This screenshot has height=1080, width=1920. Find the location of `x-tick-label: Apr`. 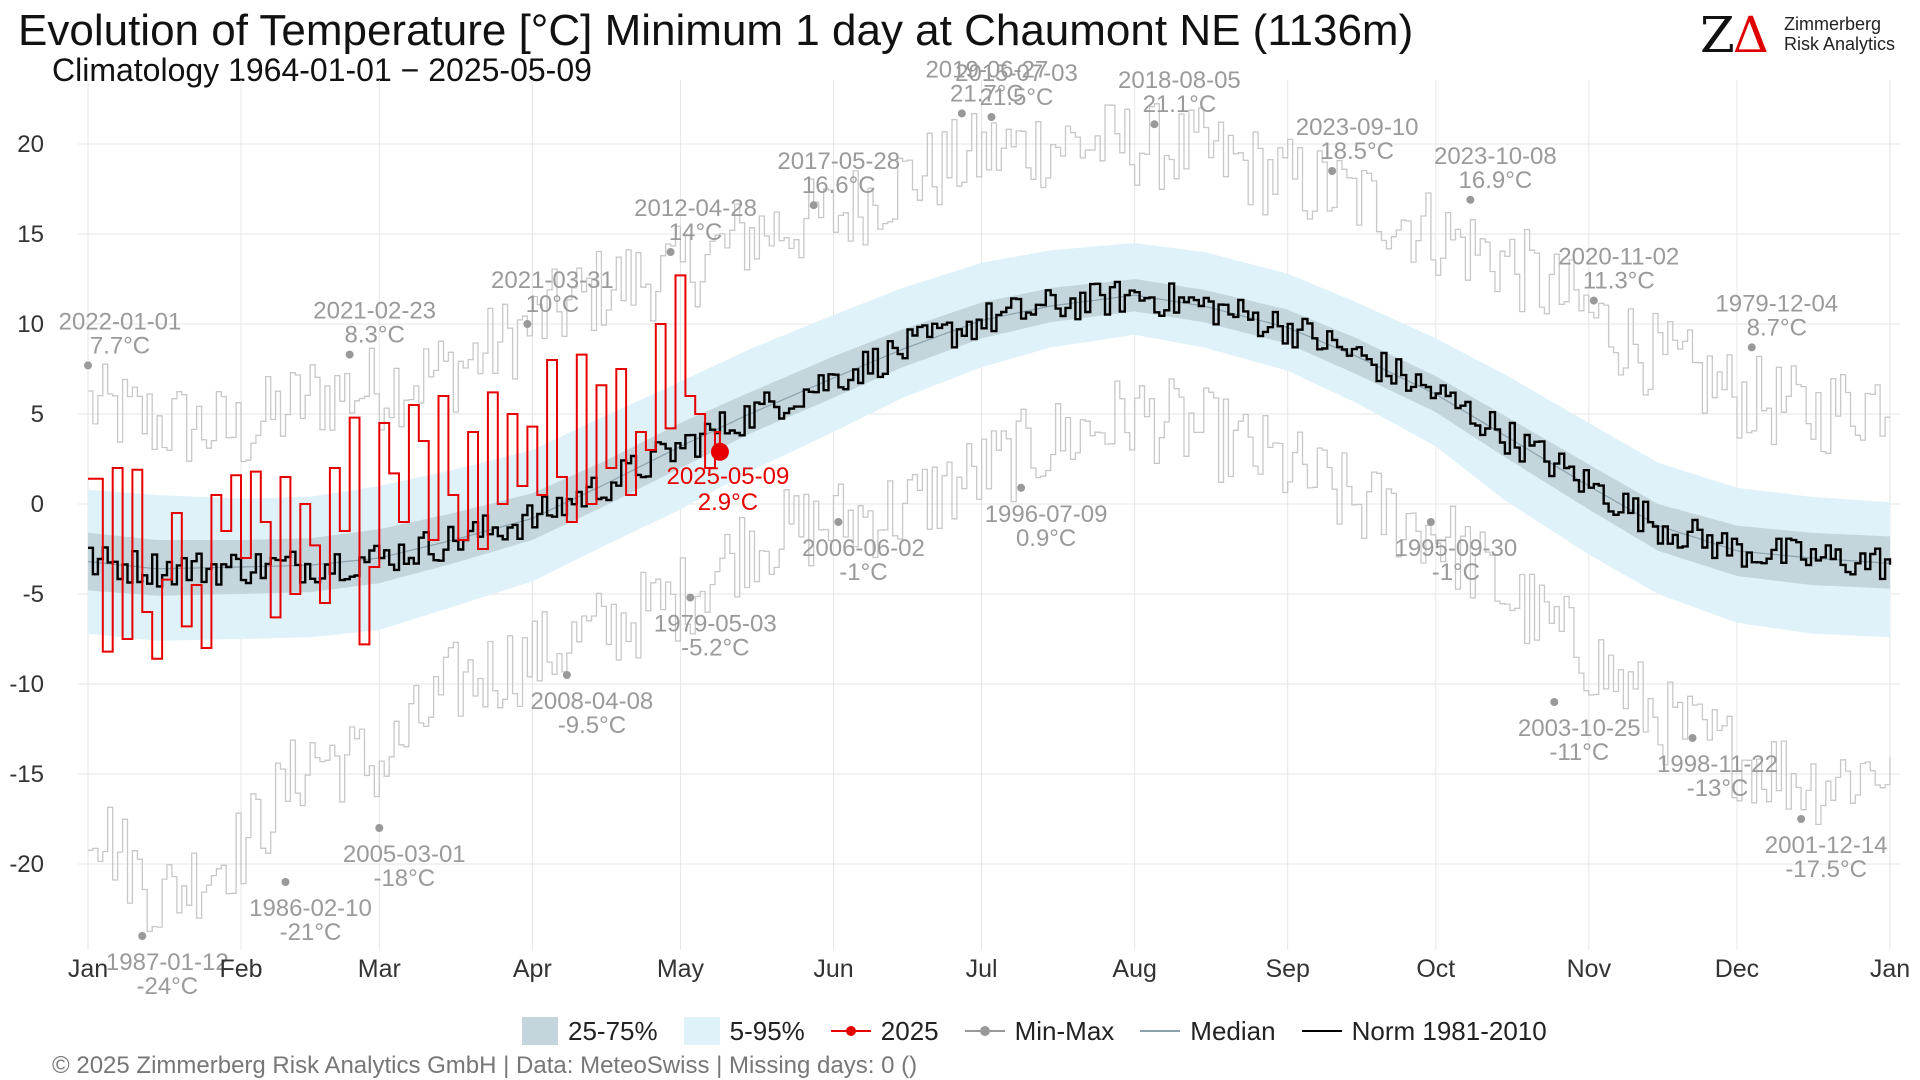

x-tick-label: Apr is located at coordinates (532, 969).